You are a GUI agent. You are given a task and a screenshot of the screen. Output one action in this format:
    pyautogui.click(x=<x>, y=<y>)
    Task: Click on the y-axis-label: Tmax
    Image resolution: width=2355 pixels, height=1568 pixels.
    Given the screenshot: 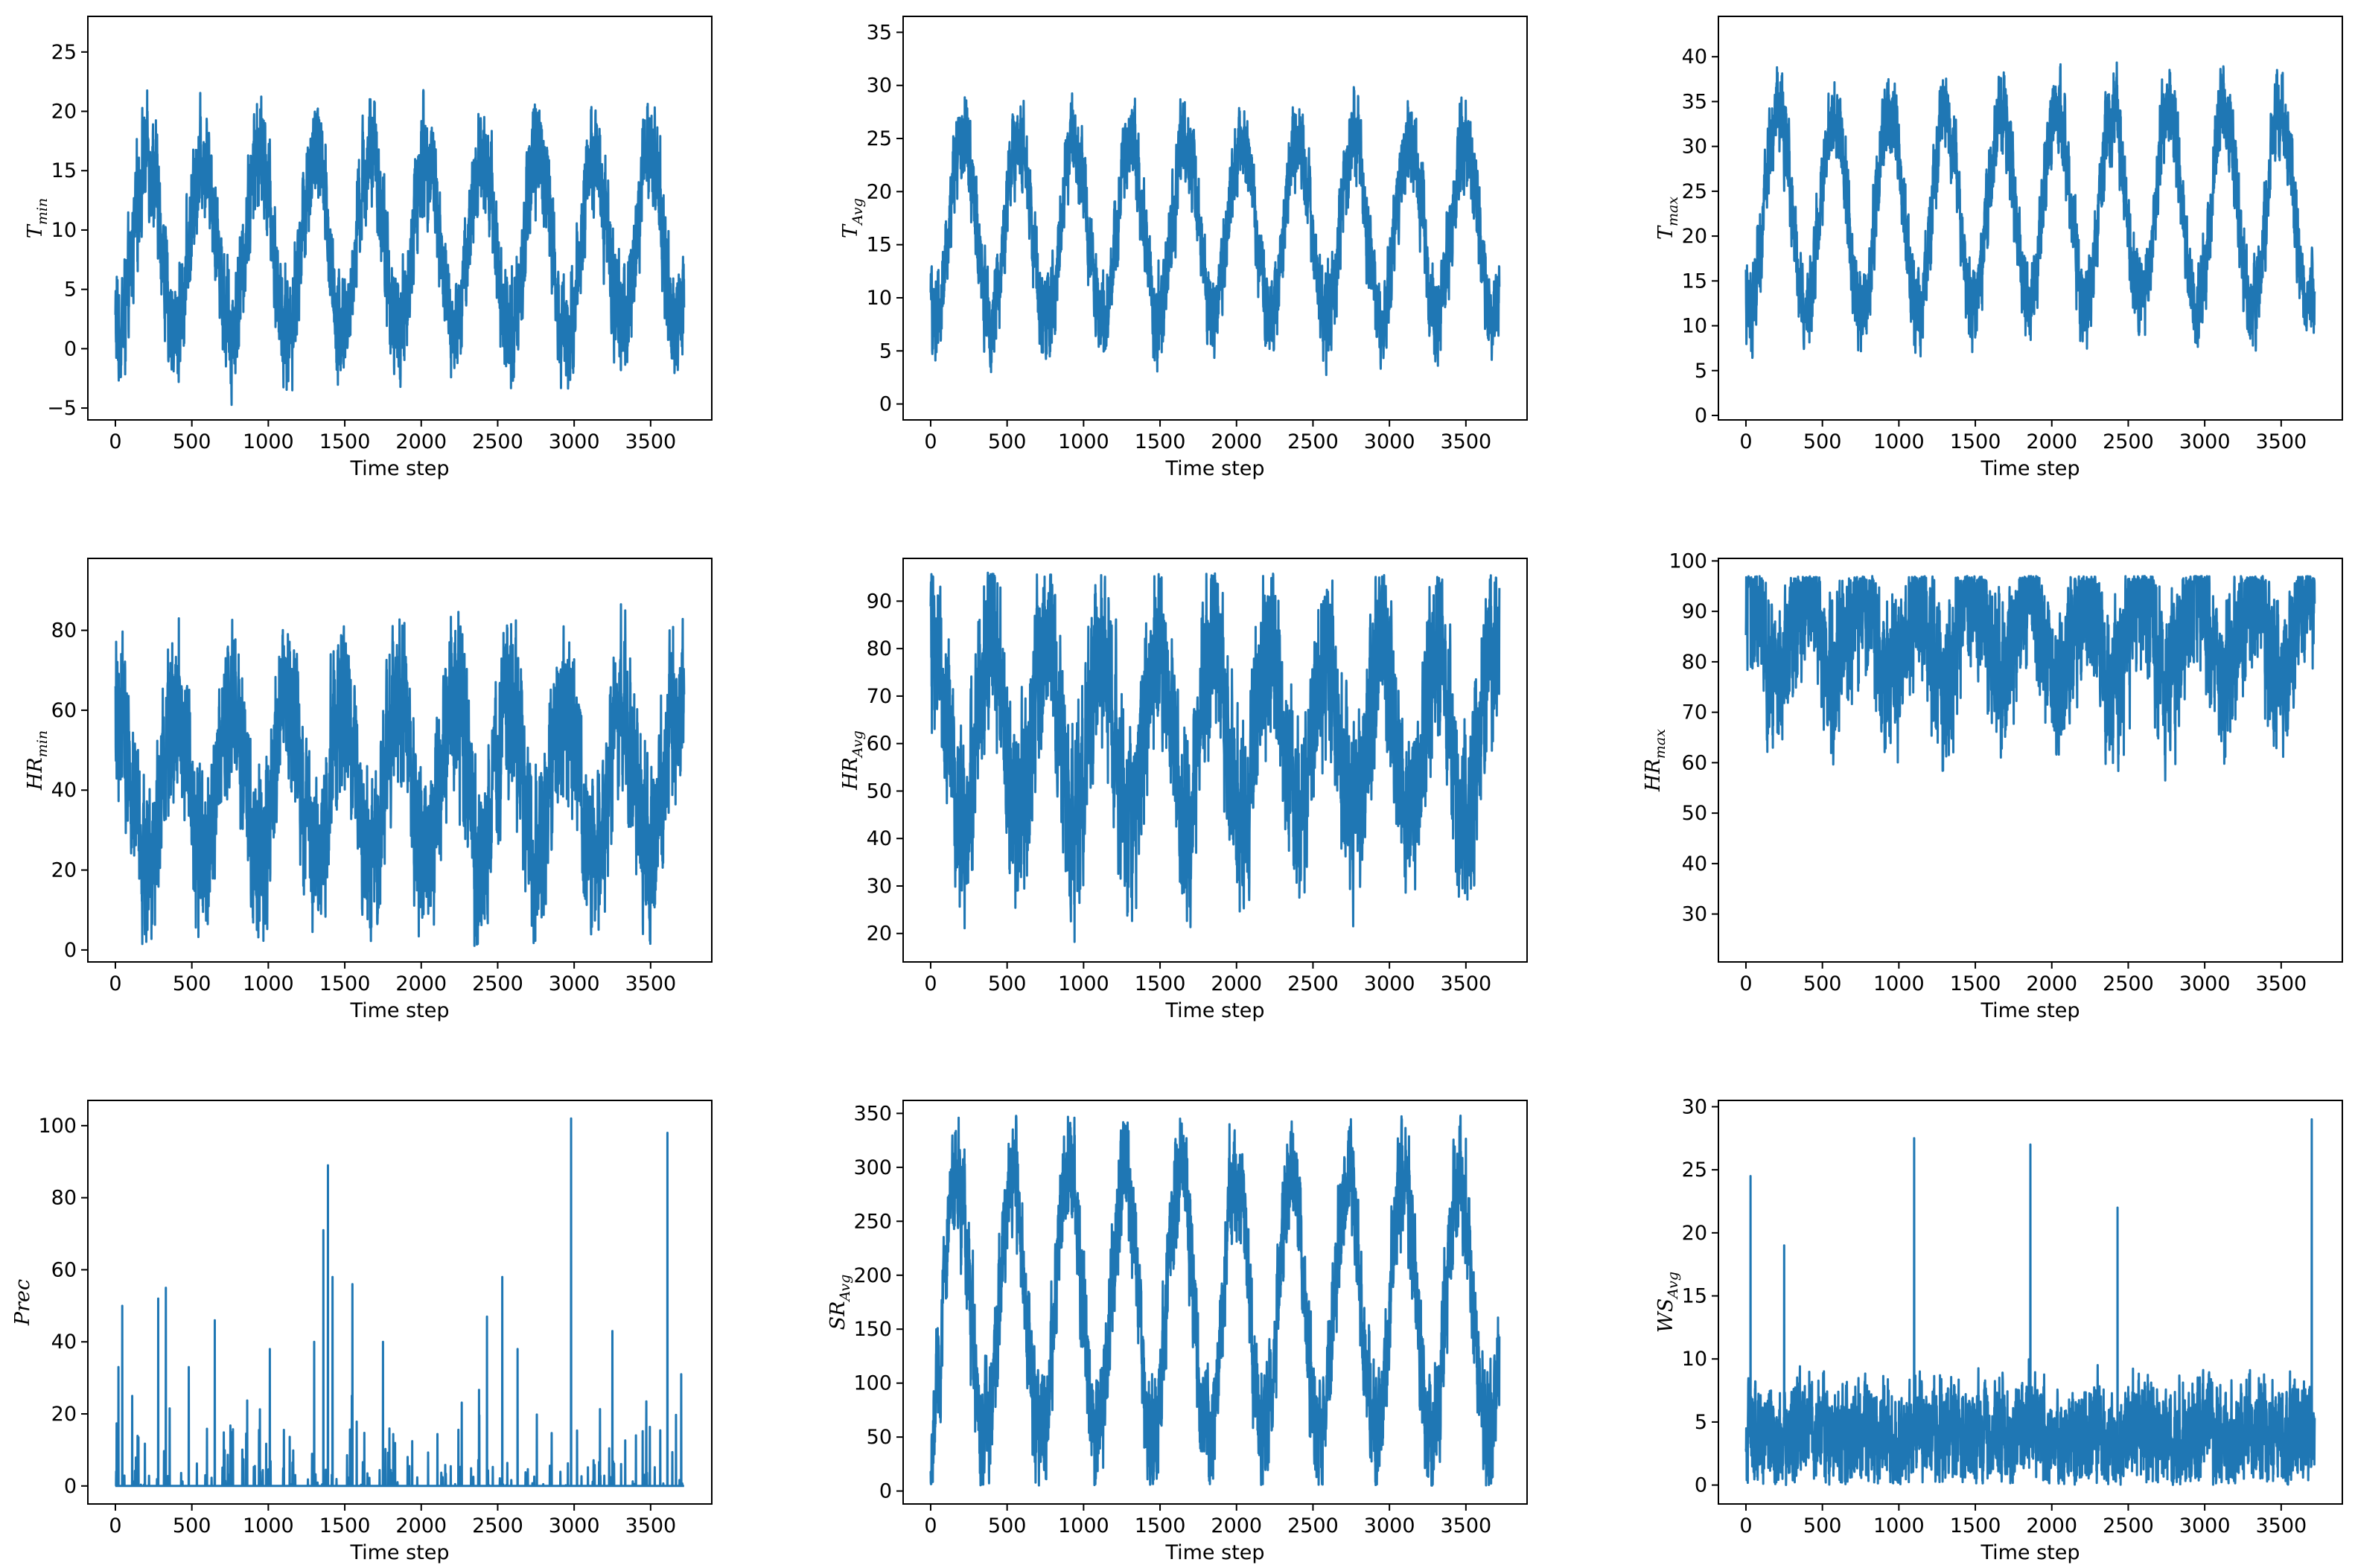 What is the action you would take?
    pyautogui.click(x=1667, y=218)
    